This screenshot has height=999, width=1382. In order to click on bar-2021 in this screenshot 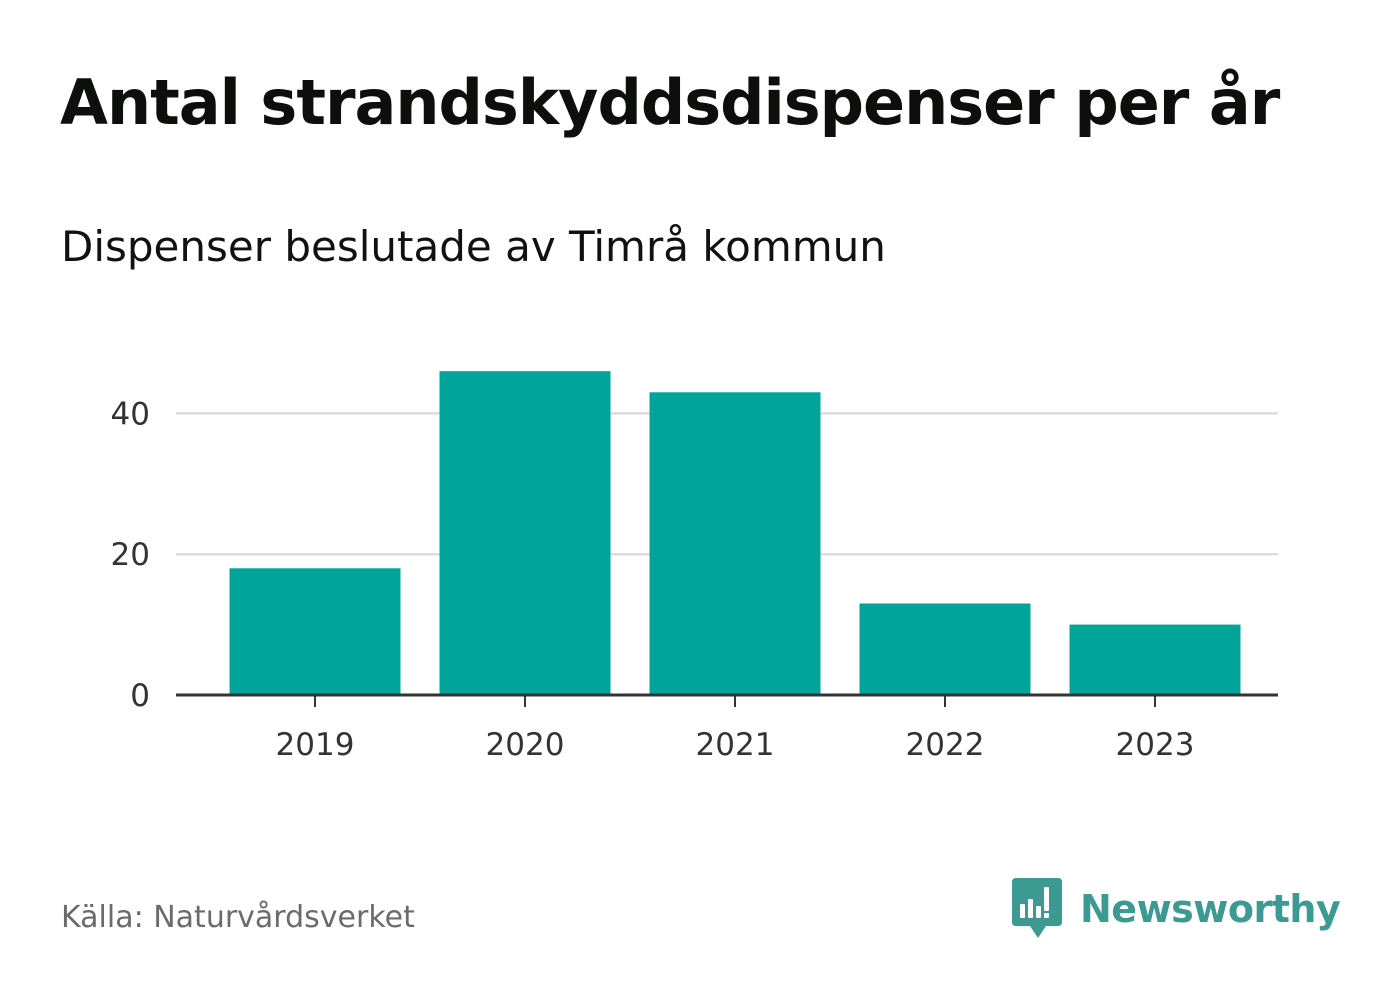, I will do `click(735, 543)`.